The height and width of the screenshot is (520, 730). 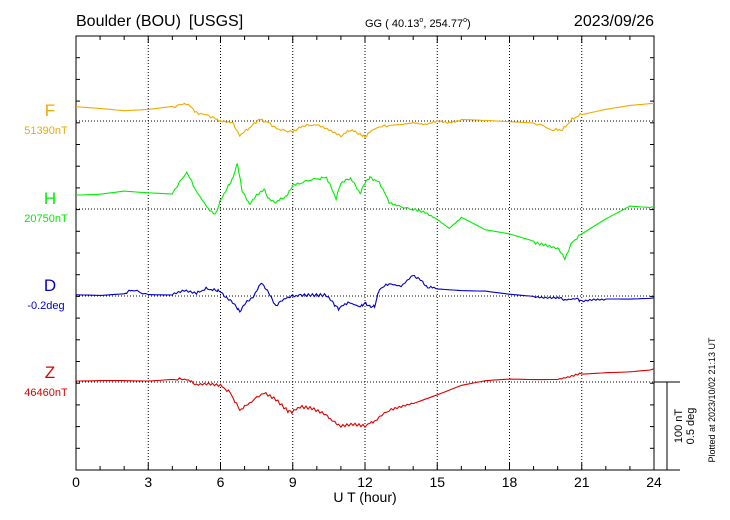 I want to click on plotted-at-note: Plotted at 2023/10/02 21:13 UT, so click(x=712, y=400).